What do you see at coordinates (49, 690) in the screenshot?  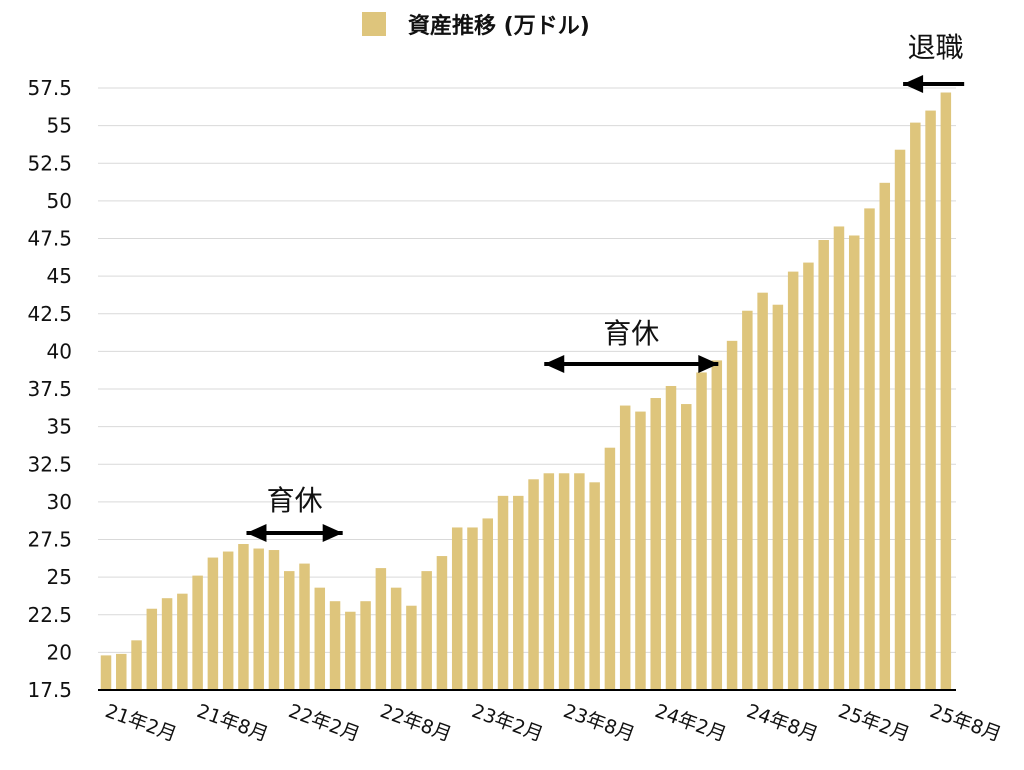 I see `y-tick-label: 17.5` at bounding box center [49, 690].